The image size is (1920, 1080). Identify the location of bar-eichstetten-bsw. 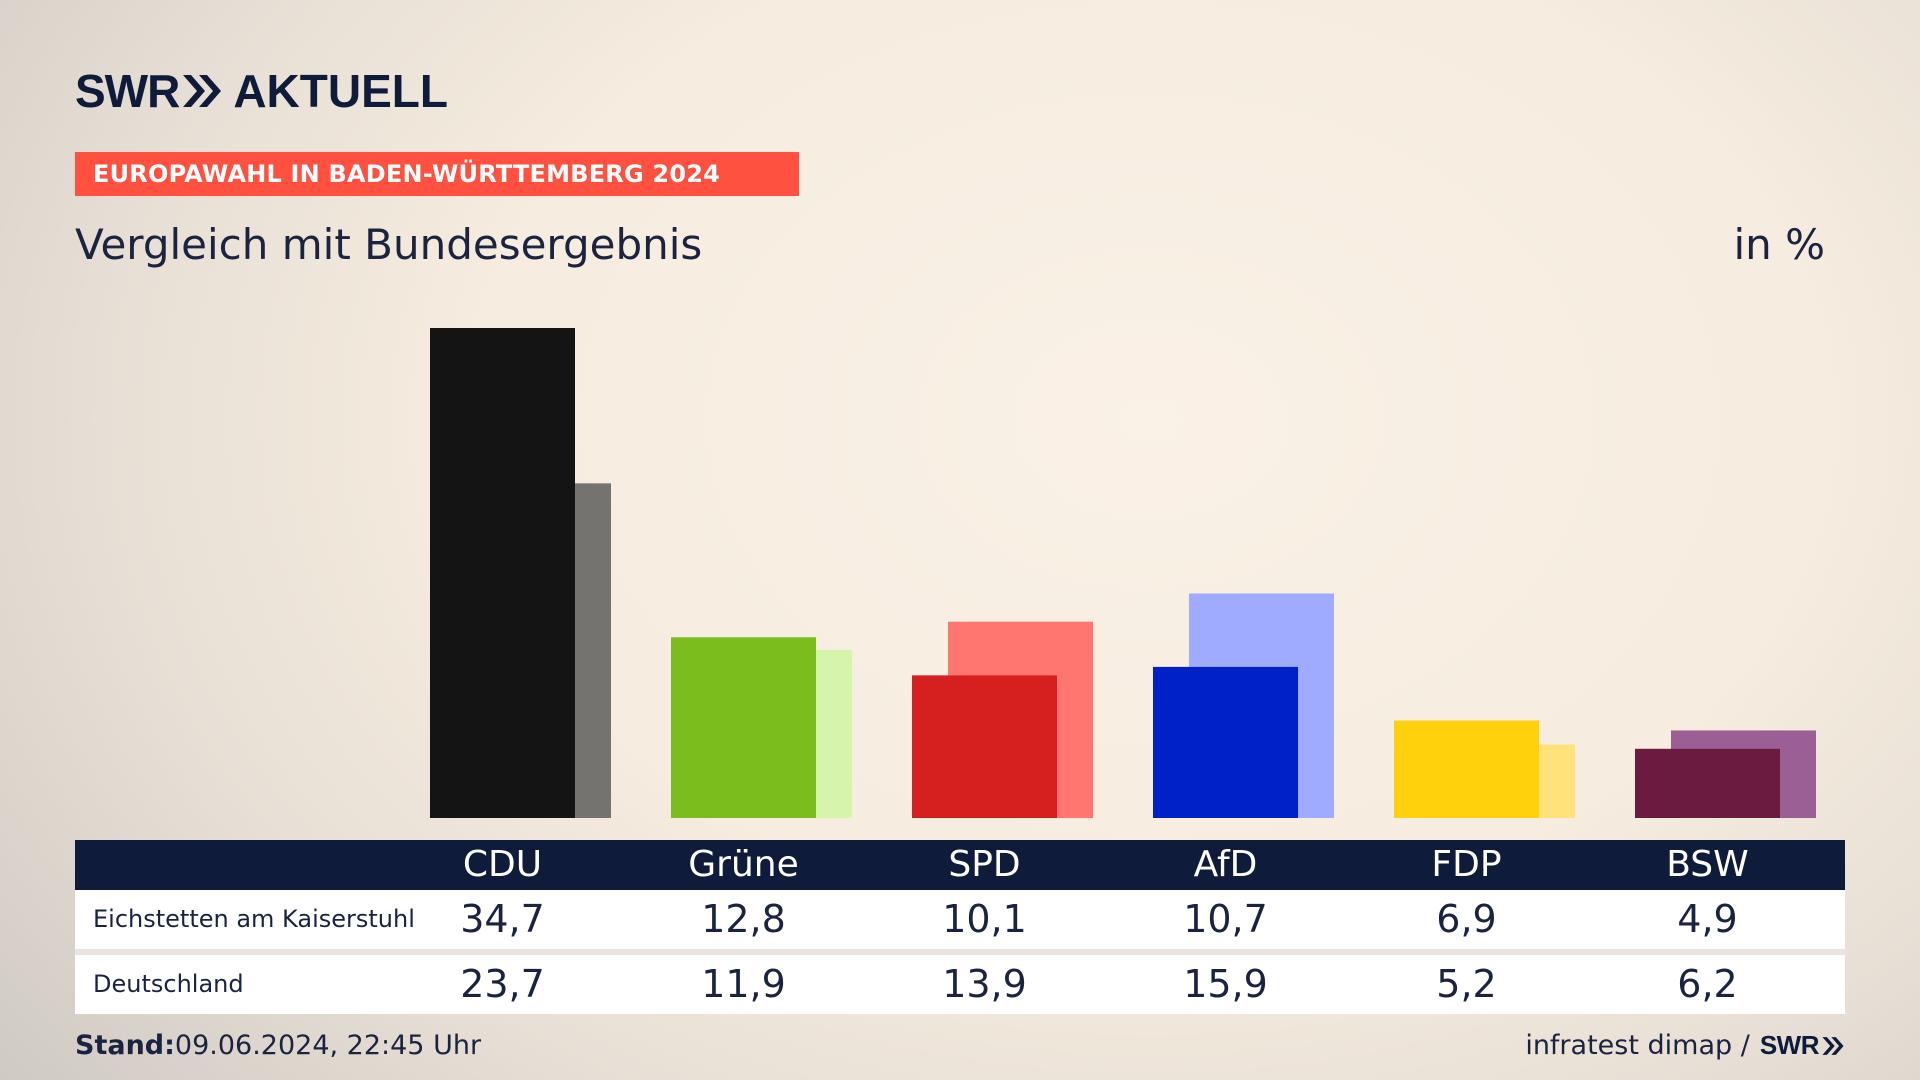
(1707, 783).